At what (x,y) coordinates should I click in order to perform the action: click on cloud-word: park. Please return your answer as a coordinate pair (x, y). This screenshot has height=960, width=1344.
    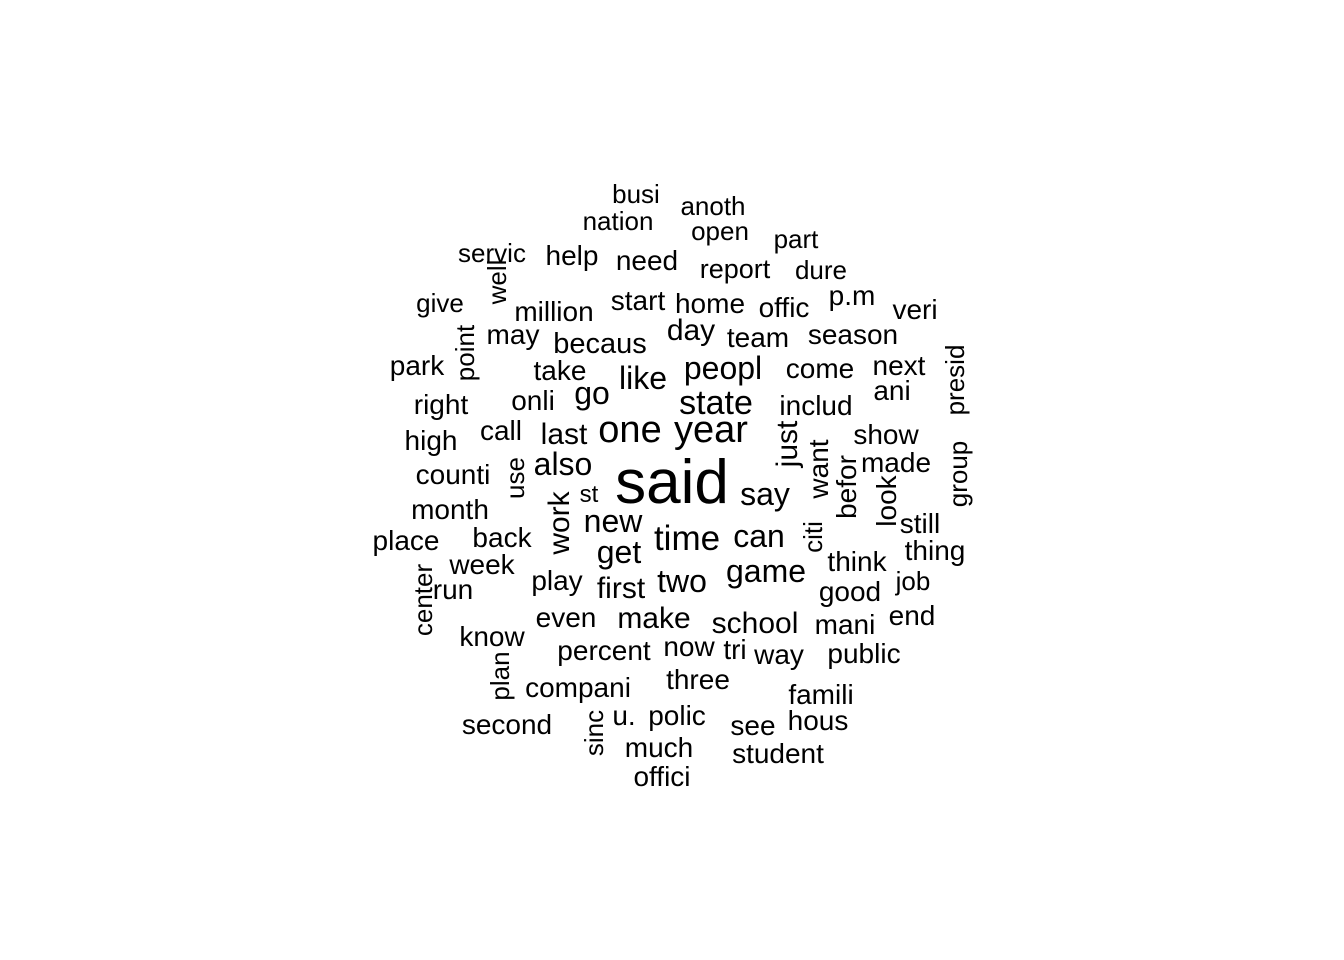
    Looking at the image, I should click on (417, 365).